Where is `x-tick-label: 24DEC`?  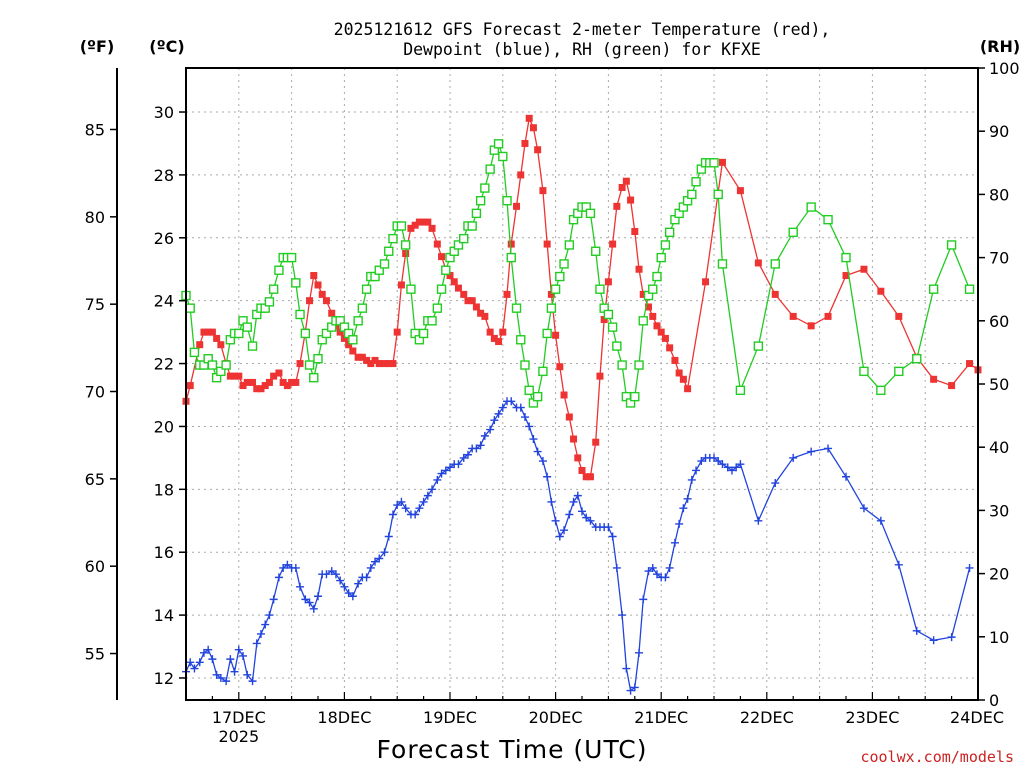 x-tick-label: 24DEC is located at coordinates (977, 717).